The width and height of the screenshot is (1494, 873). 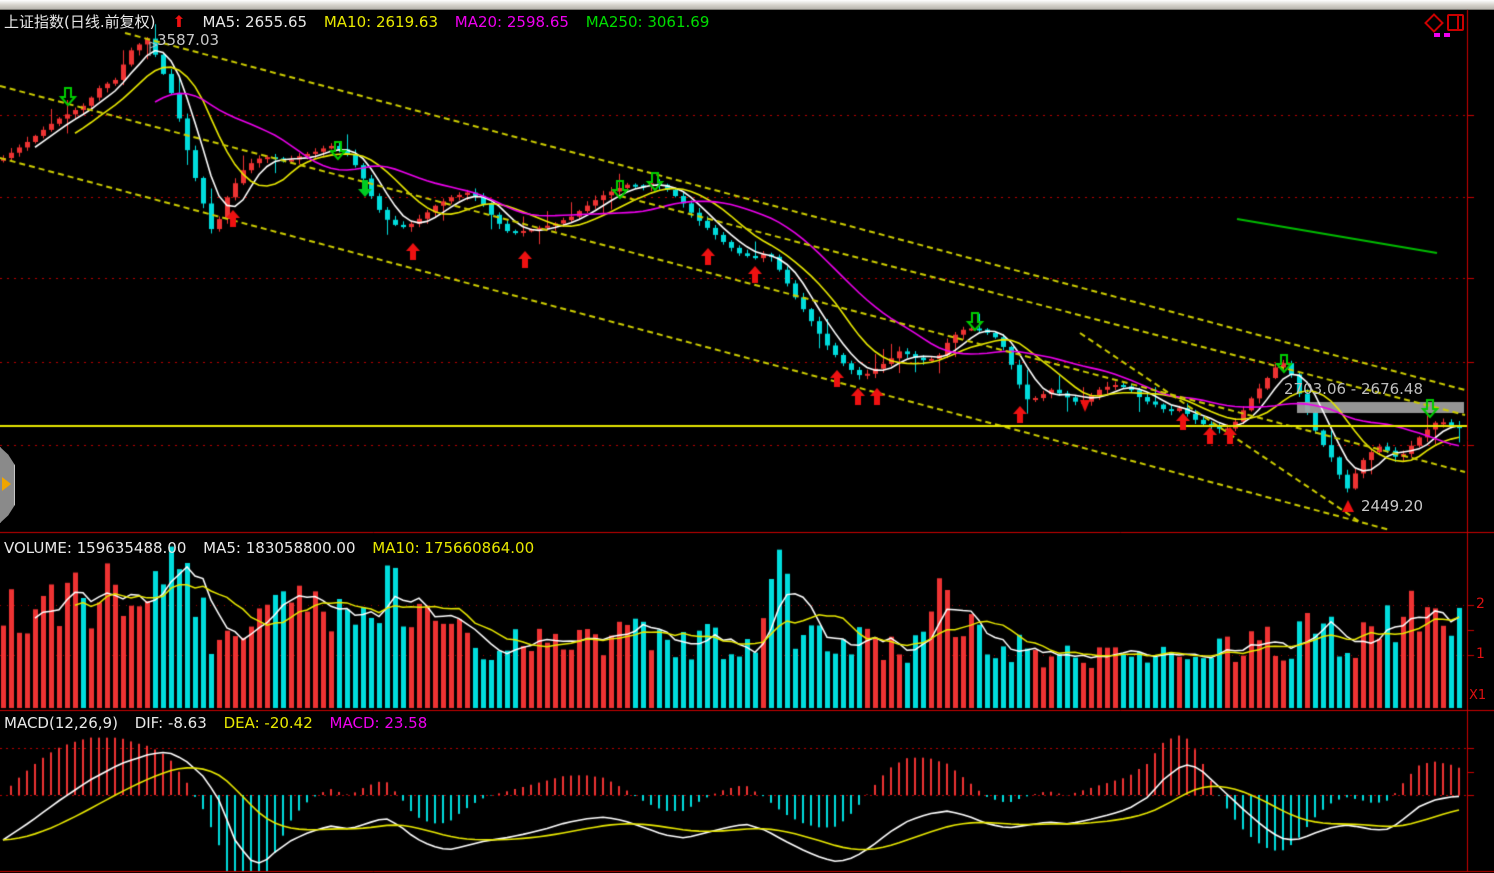 I want to click on high-price-label: 3587.03, so click(x=188, y=40).